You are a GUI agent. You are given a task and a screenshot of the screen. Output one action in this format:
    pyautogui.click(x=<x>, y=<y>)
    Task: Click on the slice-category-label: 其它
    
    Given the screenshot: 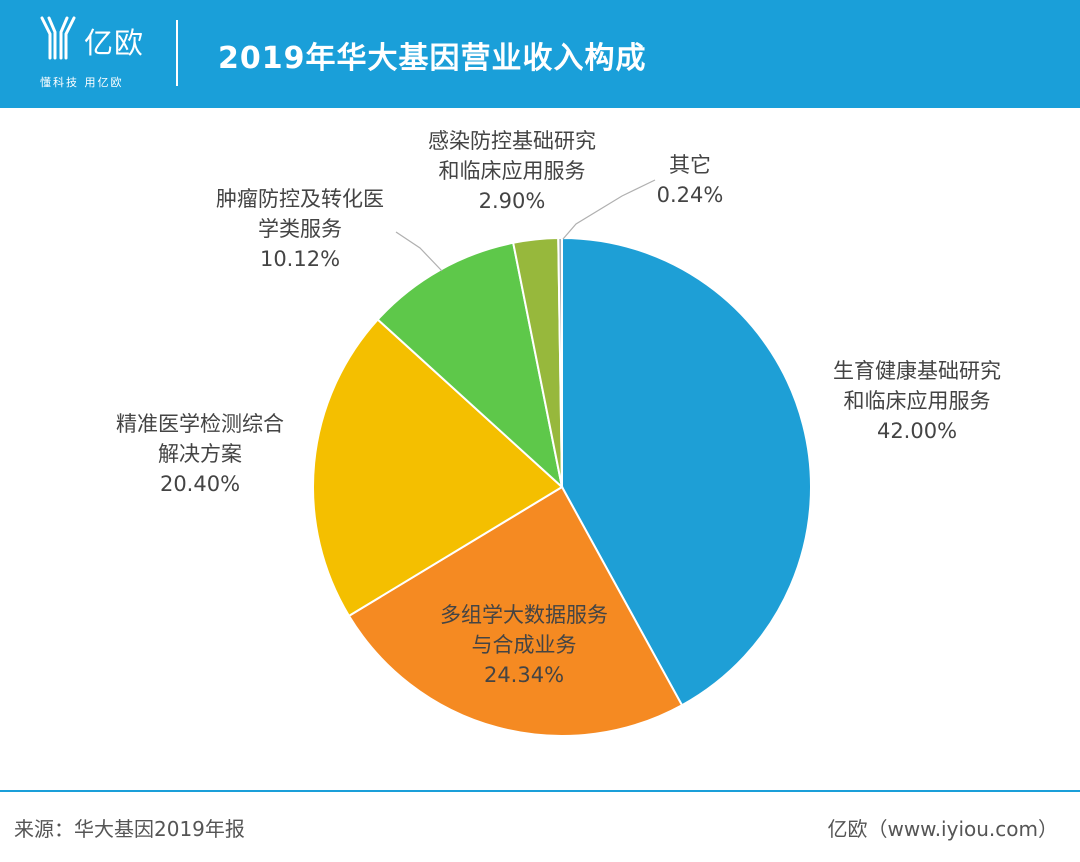 What is the action you would take?
    pyautogui.click(x=690, y=165)
    